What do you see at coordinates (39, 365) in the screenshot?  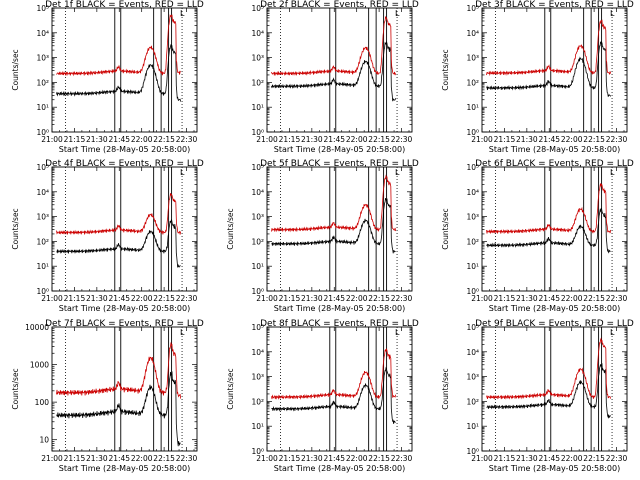 I see `y-tick-label: 1000` at bounding box center [39, 365].